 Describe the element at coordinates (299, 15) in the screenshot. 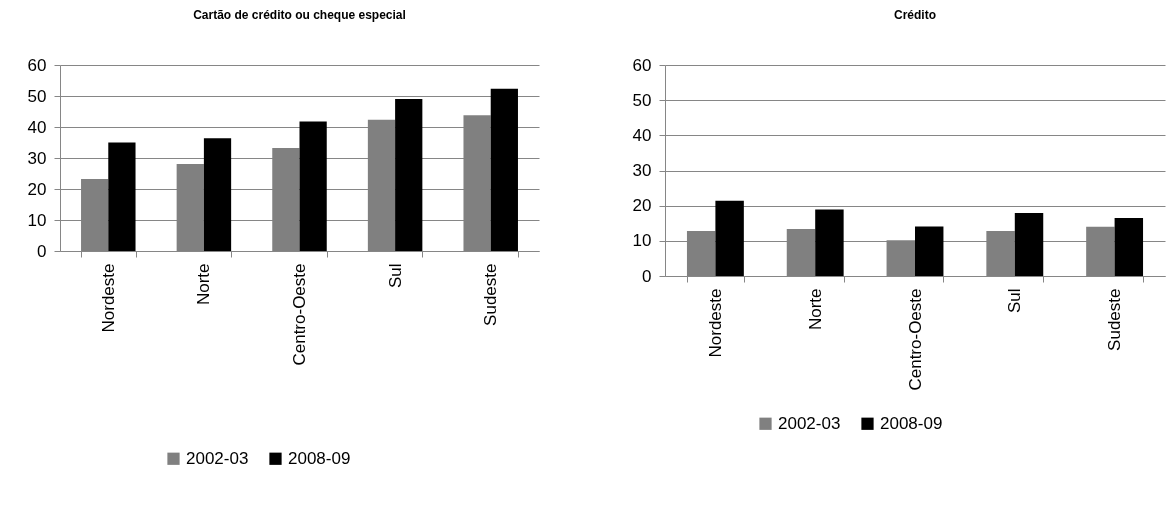

I see `chart-title: Cartão de crédito ou cheque especial` at that location.